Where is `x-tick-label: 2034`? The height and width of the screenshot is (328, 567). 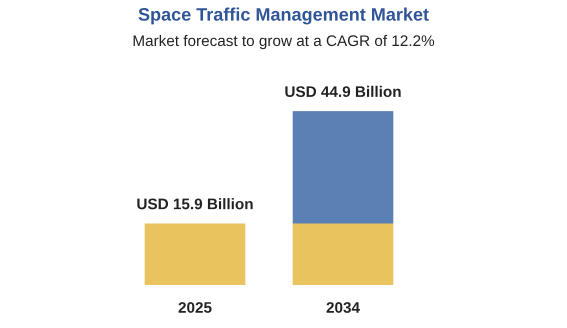 x-tick-label: 2034 is located at coordinates (343, 307).